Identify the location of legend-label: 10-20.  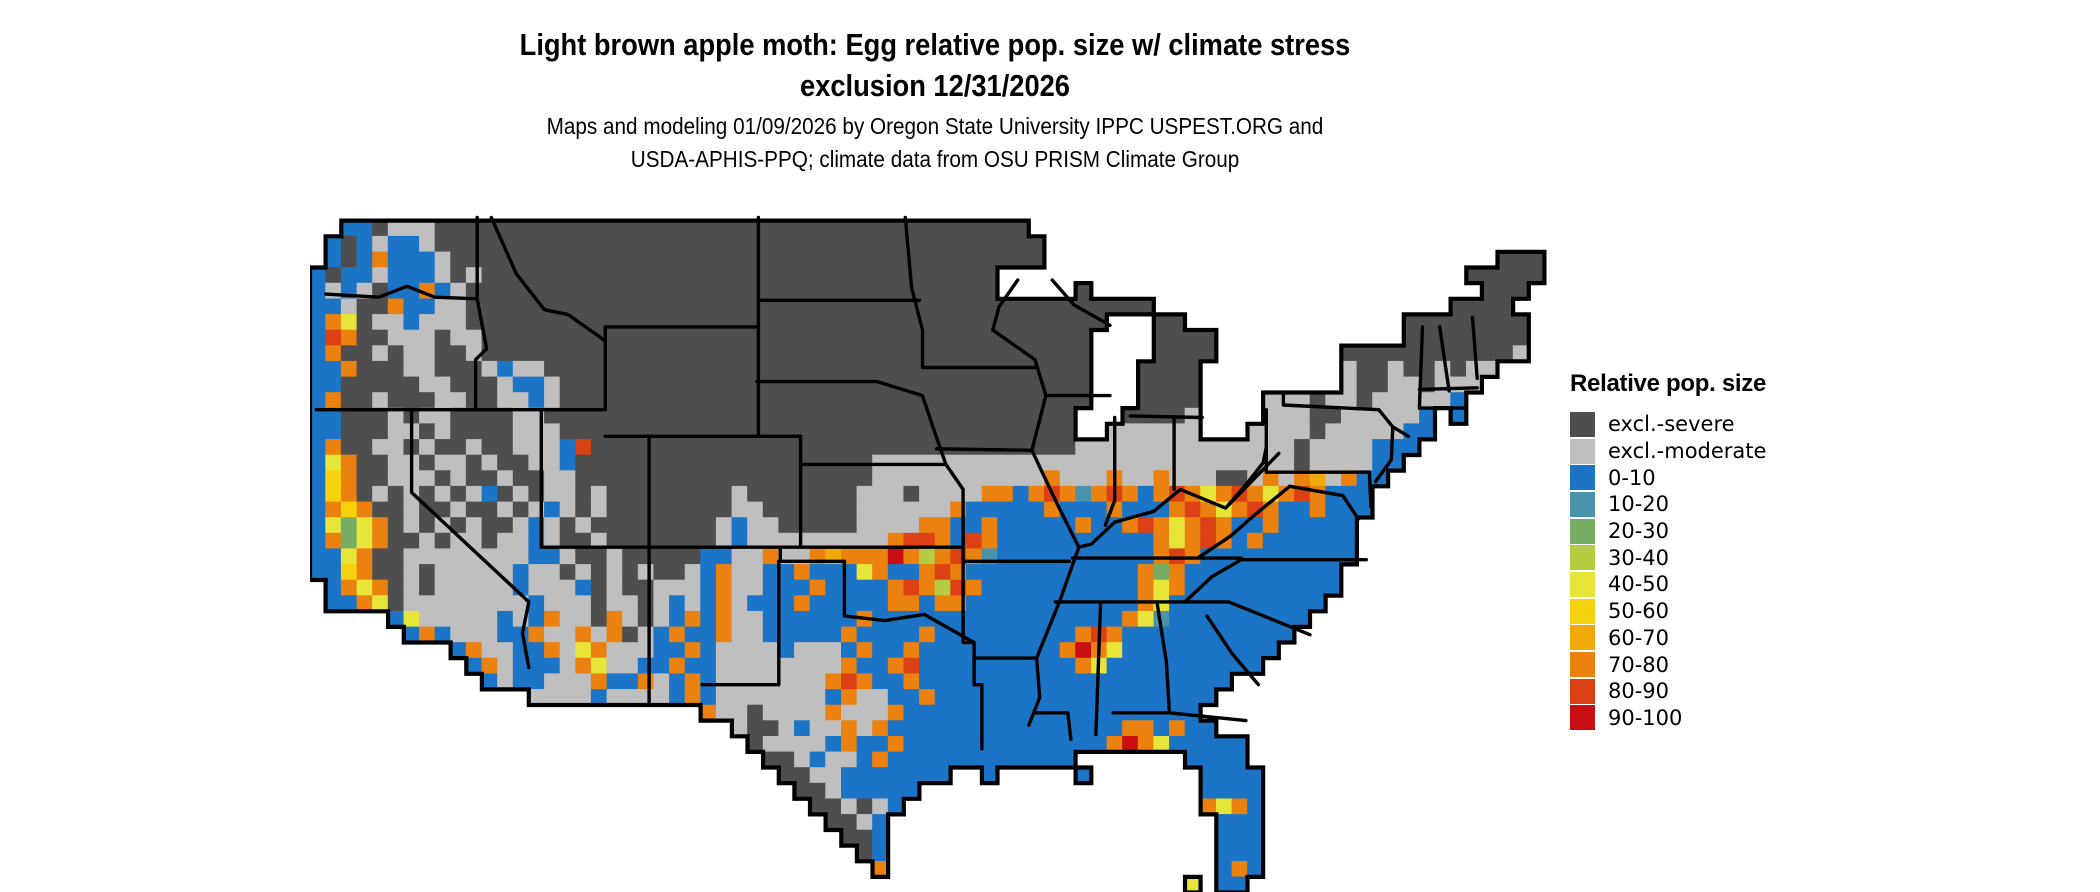
(1639, 504).